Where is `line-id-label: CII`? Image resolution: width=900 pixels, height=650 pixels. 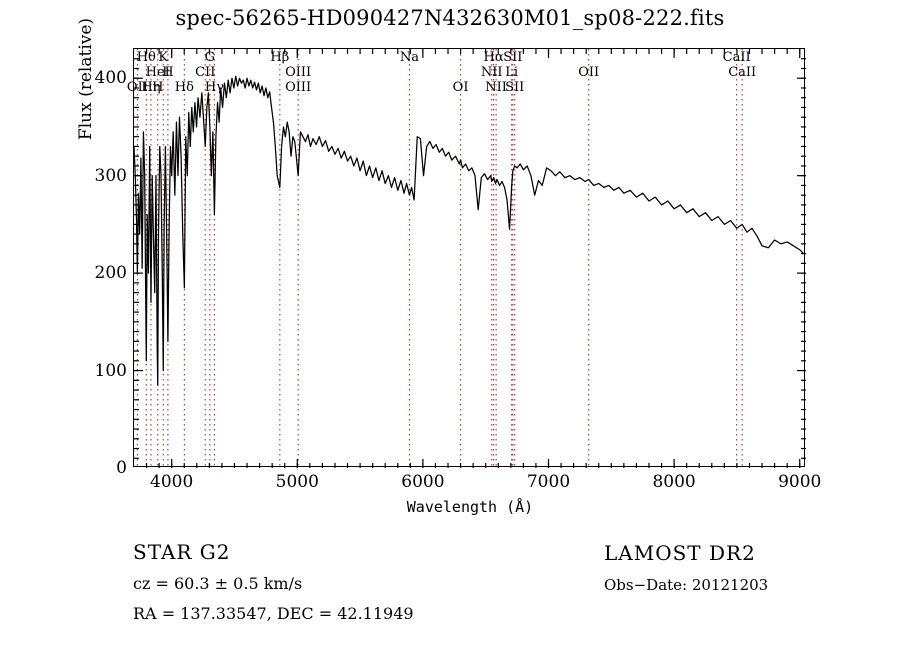
line-id-label: CII is located at coordinates (205, 72).